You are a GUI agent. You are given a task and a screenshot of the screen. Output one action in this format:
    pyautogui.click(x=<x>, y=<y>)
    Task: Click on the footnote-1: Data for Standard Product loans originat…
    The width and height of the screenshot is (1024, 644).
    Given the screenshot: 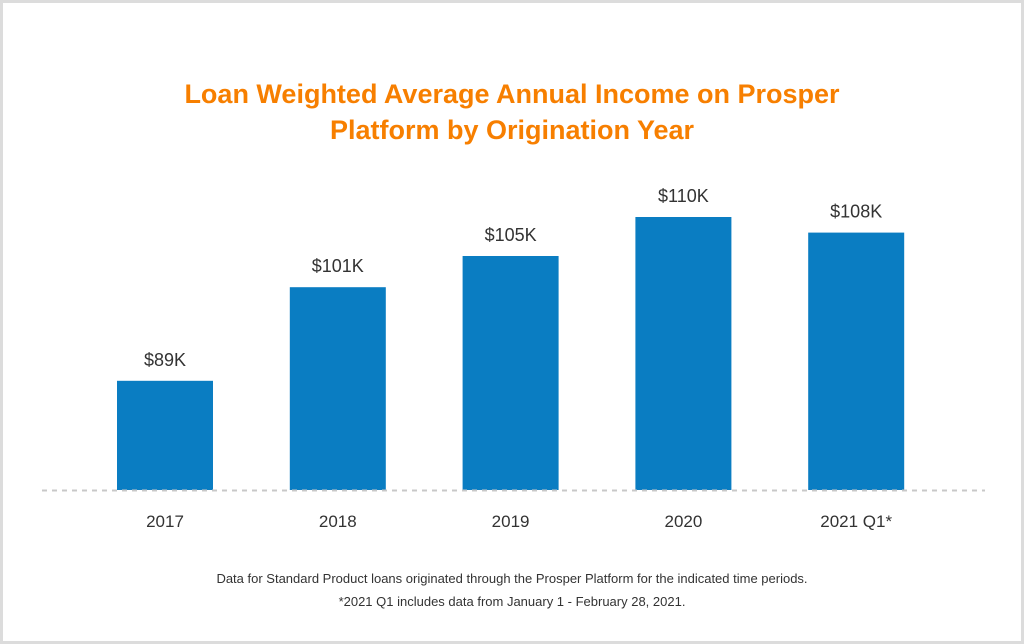 What is the action you would take?
    pyautogui.click(x=512, y=578)
    